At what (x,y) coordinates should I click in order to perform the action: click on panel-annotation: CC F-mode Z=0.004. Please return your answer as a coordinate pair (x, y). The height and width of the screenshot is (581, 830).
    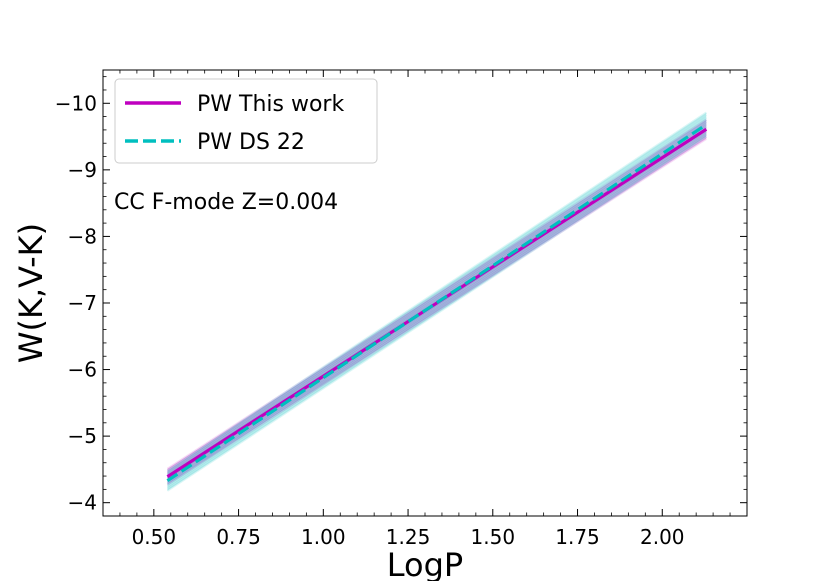
    Looking at the image, I should click on (226, 202).